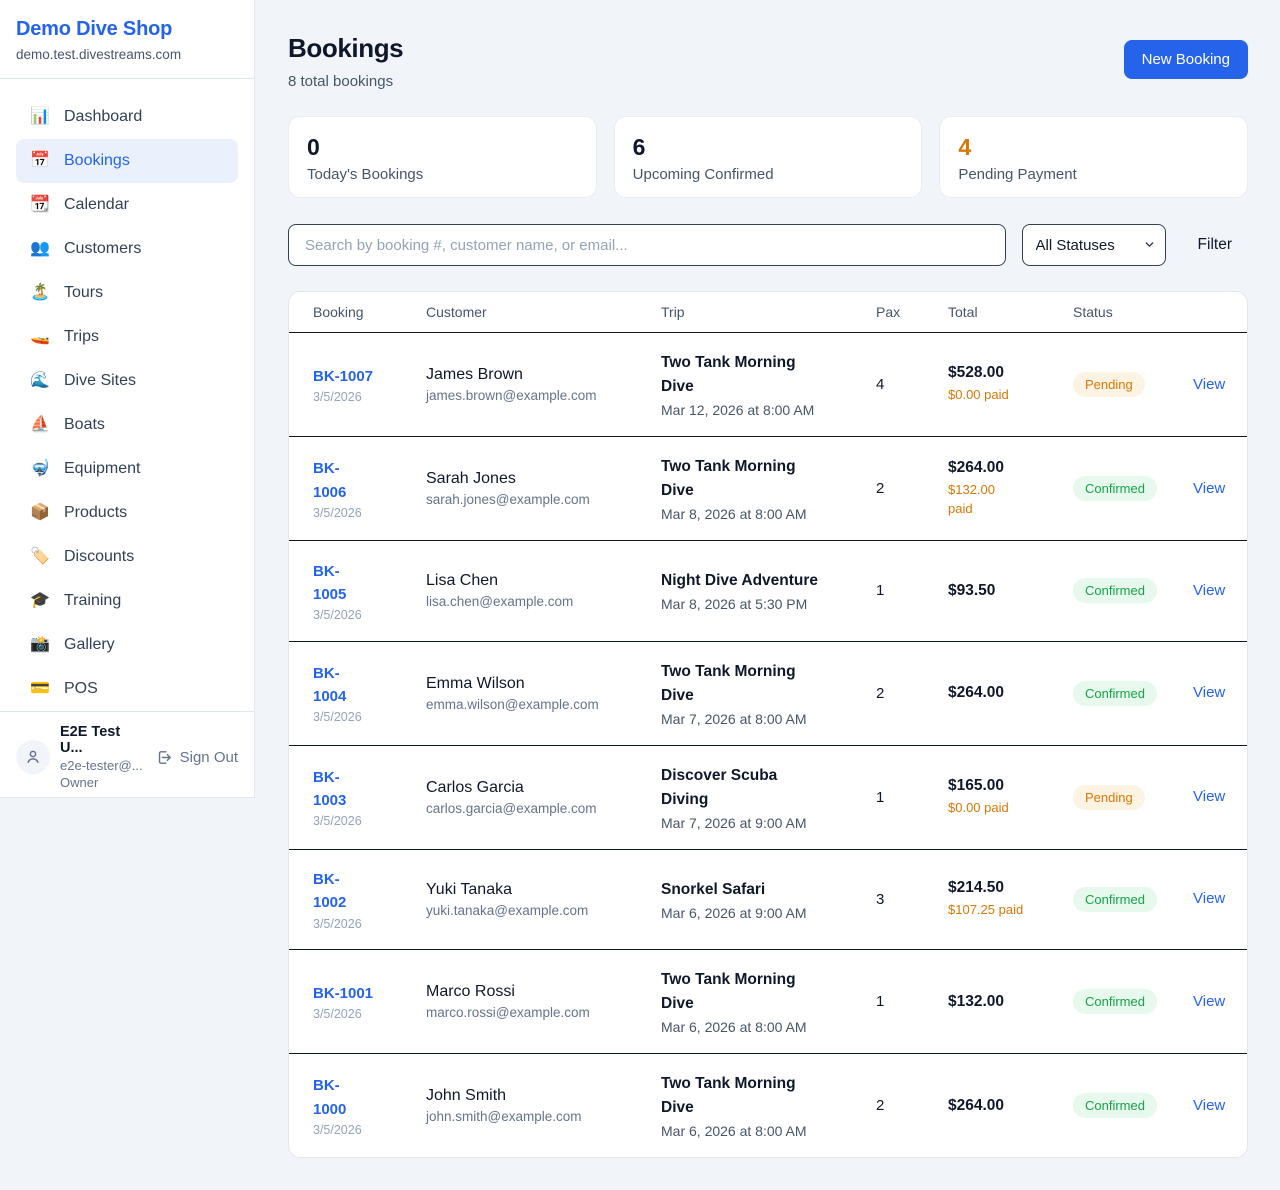  I want to click on customer-email: john.smith@example.com, so click(504, 1117).